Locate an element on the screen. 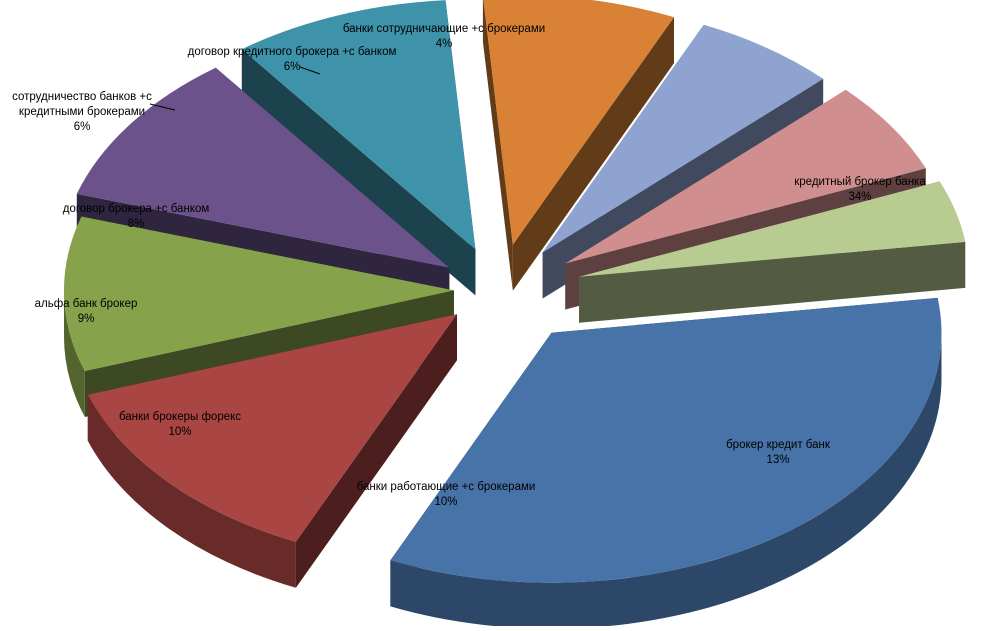 The height and width of the screenshot is (631, 992). slice-label: банки работающие +с брокерами 10% is located at coordinates (446, 494).